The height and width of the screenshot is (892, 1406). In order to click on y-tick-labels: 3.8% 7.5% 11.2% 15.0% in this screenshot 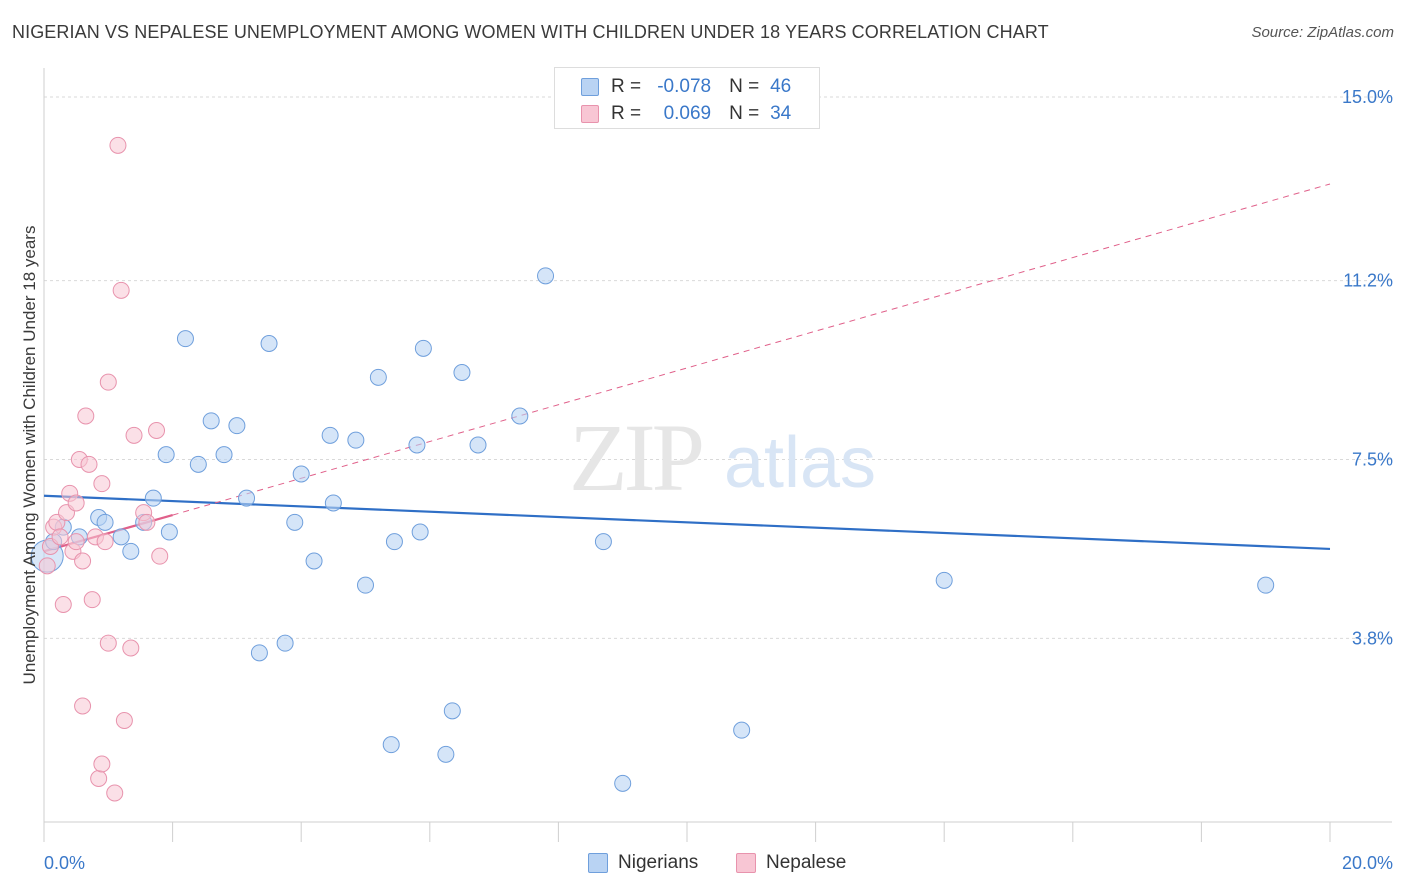, I will do `click(1367, 367)`.